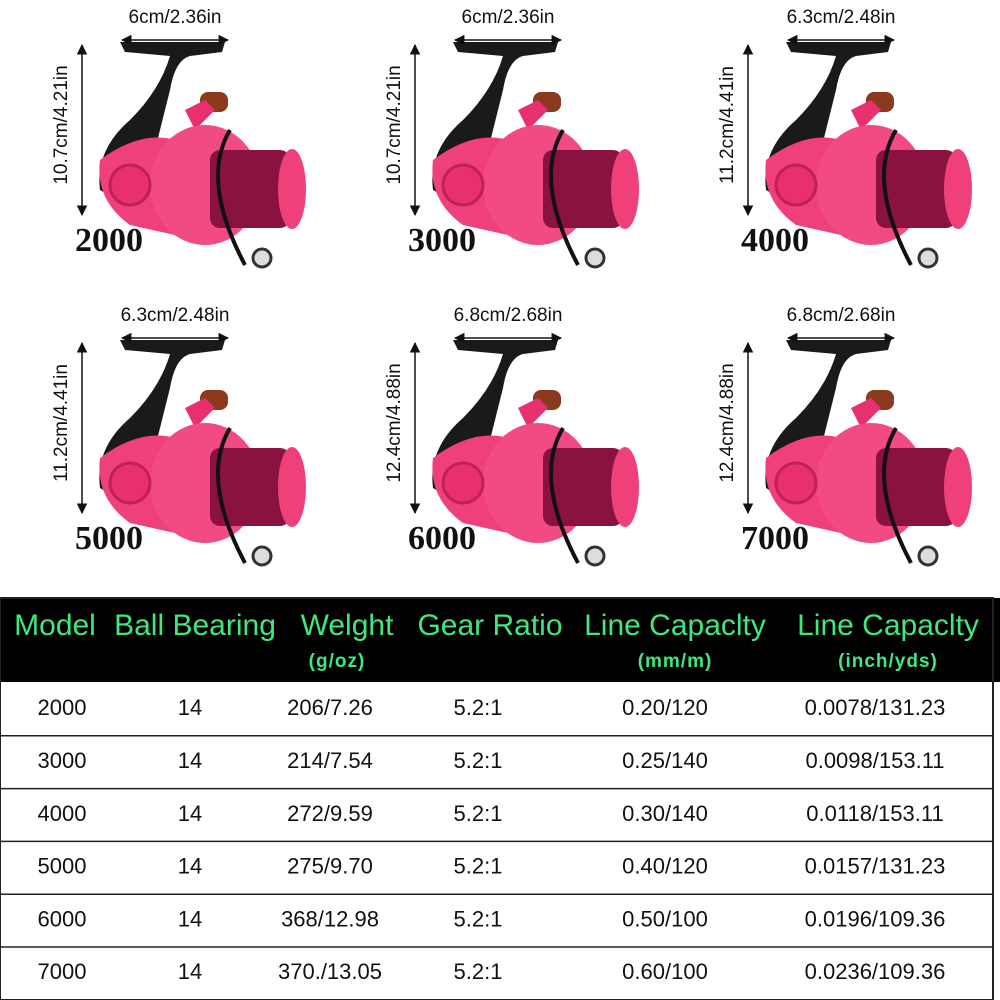 This screenshot has height=1000, width=1000. I want to click on table-cell: 3000, so click(62, 760).